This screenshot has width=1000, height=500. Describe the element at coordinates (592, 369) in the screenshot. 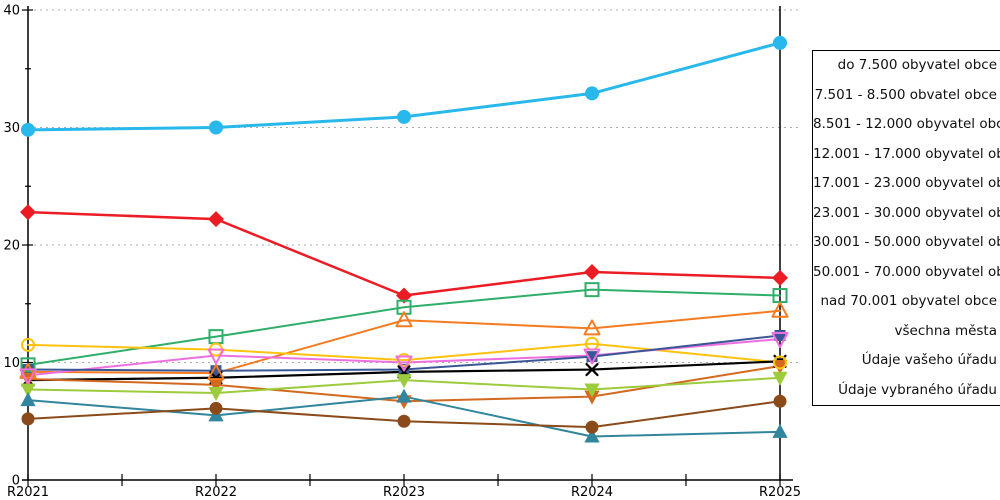

I see `marker-x` at that location.